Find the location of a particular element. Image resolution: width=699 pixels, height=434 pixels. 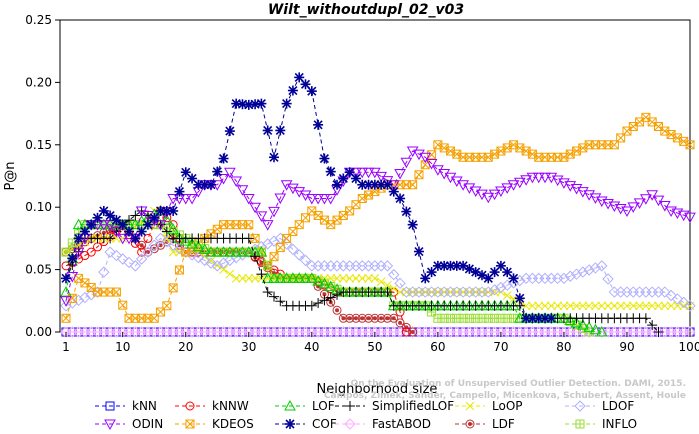

x-tick-label: 100 is located at coordinates (689, 347).